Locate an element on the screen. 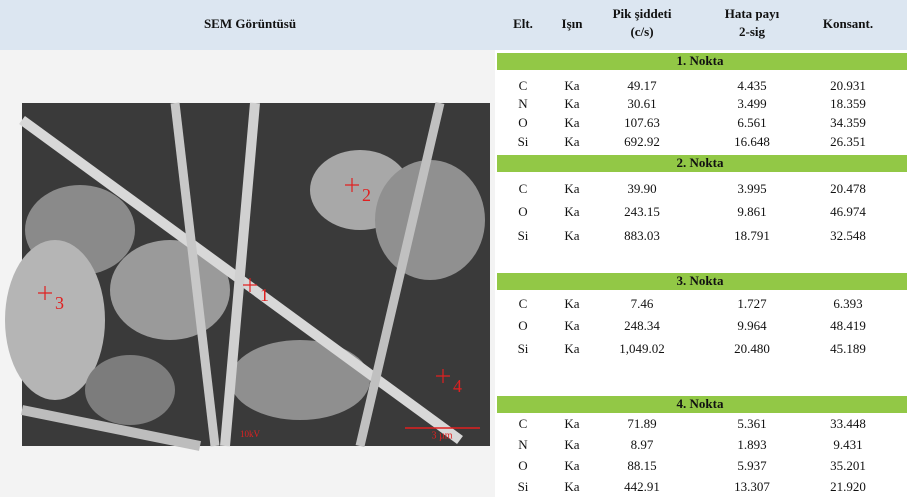 This screenshot has height=497, width=907. table-cell: 71.89 is located at coordinates (641, 423).